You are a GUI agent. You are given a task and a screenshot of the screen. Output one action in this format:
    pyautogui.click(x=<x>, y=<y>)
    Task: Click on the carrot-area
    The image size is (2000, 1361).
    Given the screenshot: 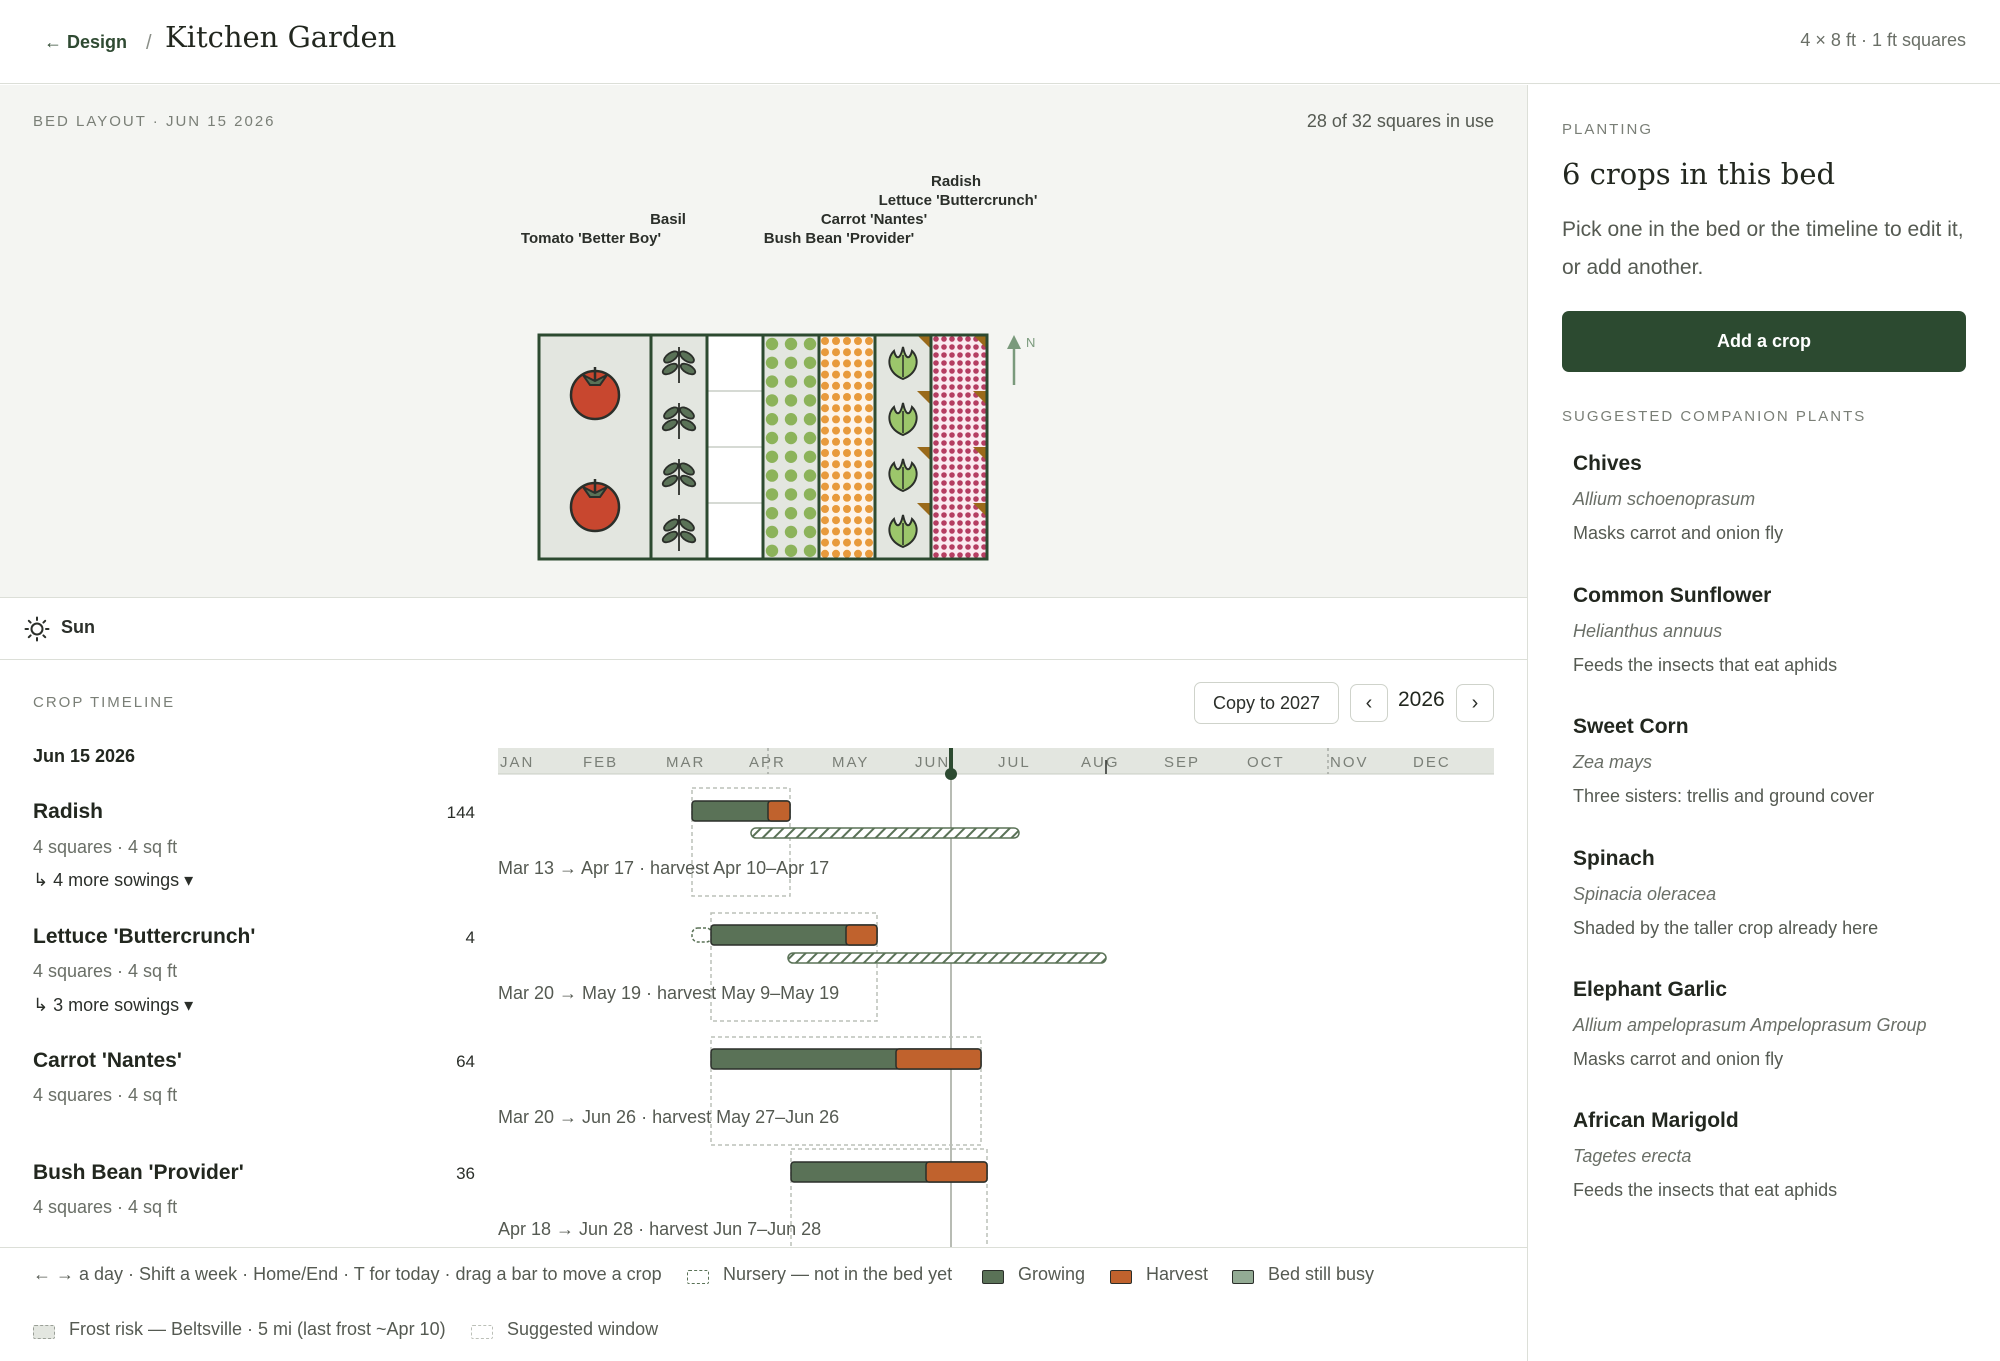 What is the action you would take?
    pyautogui.click(x=847, y=447)
    